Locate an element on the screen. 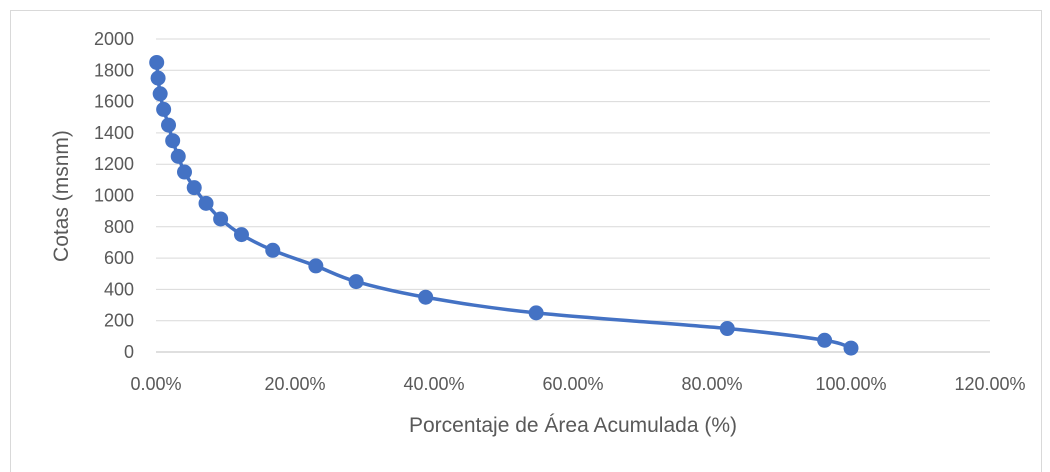  y-tick-label: 1200 is located at coordinates (114, 164).